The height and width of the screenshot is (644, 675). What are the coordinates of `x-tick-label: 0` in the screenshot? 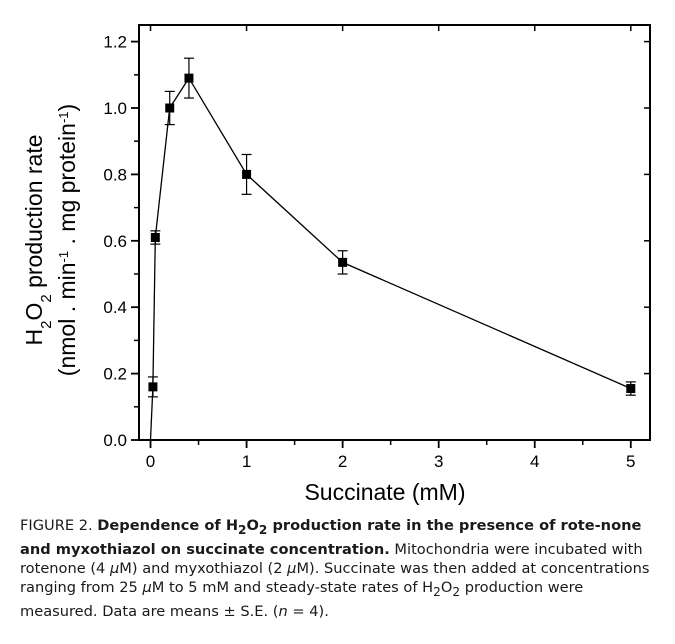 It's located at (150, 461).